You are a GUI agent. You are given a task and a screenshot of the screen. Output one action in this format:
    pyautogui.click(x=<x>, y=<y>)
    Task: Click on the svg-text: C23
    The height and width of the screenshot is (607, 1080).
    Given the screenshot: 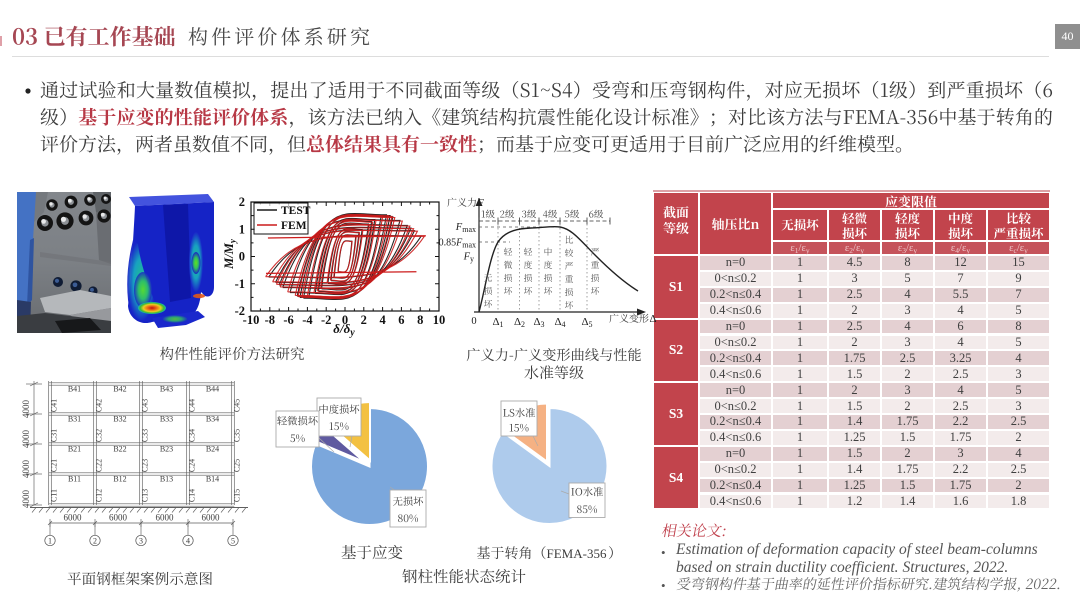 What is the action you would take?
    pyautogui.click(x=145, y=465)
    